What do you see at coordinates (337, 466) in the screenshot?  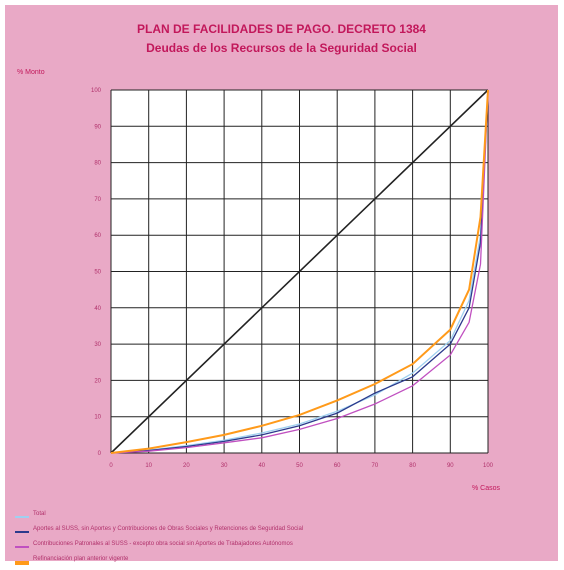 I see `x-tick-label: 60` at bounding box center [337, 466].